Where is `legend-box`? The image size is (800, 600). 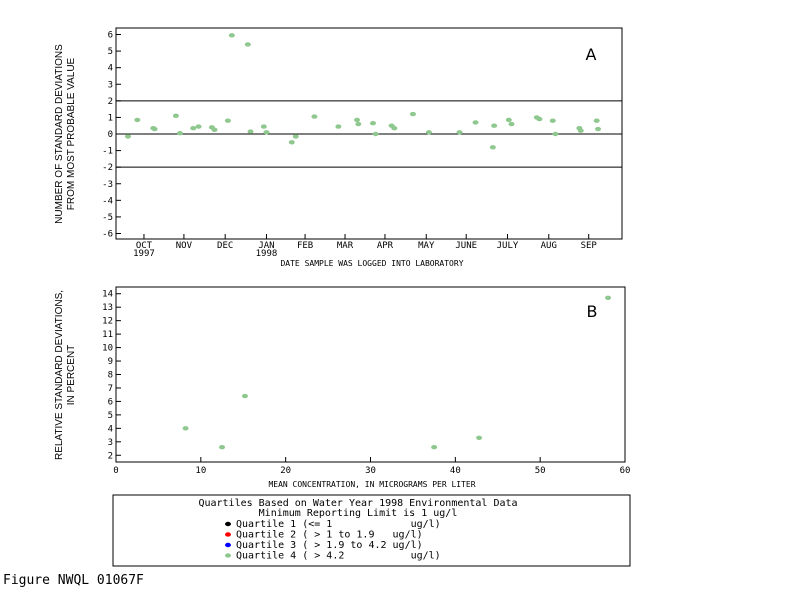
legend-box is located at coordinates (371, 530).